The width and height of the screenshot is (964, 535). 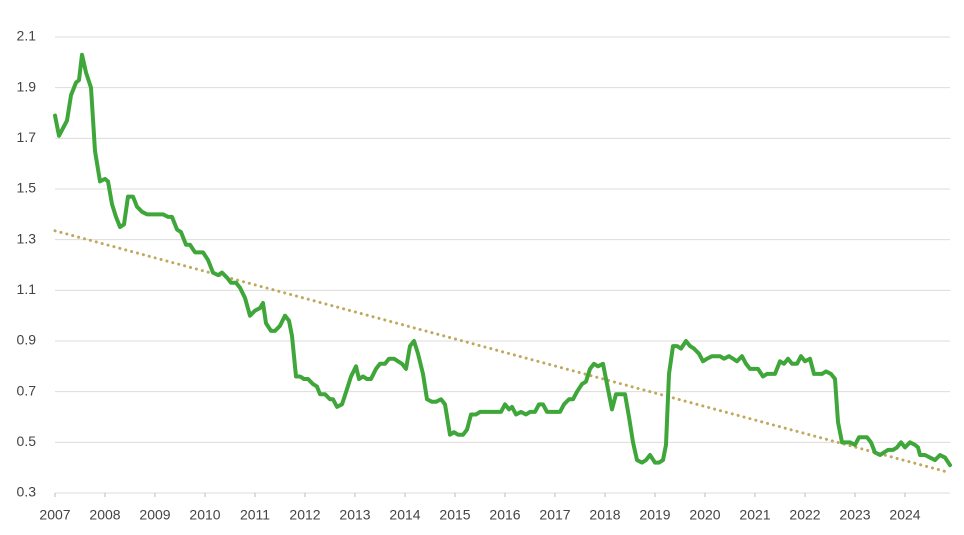 What do you see at coordinates (27, 441) in the screenshot?
I see `y-tick-label: 0.5` at bounding box center [27, 441].